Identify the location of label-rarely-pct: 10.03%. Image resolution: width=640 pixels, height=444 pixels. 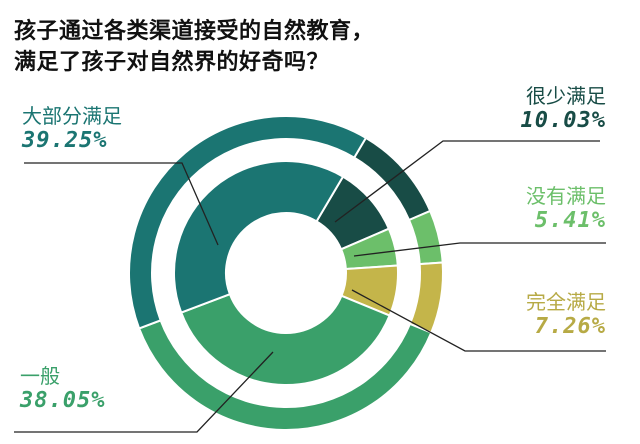
(563, 120).